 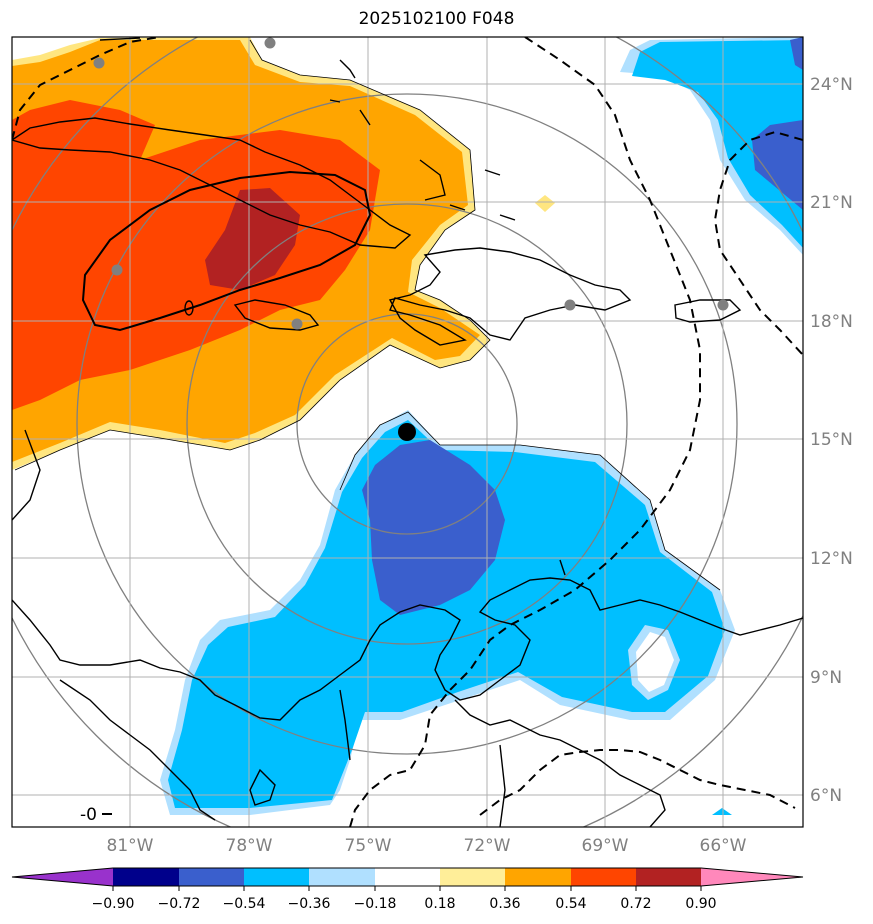 What do you see at coordinates (635, 904) in the screenshot?
I see `colorbar-tick-8: 0.72` at bounding box center [635, 904].